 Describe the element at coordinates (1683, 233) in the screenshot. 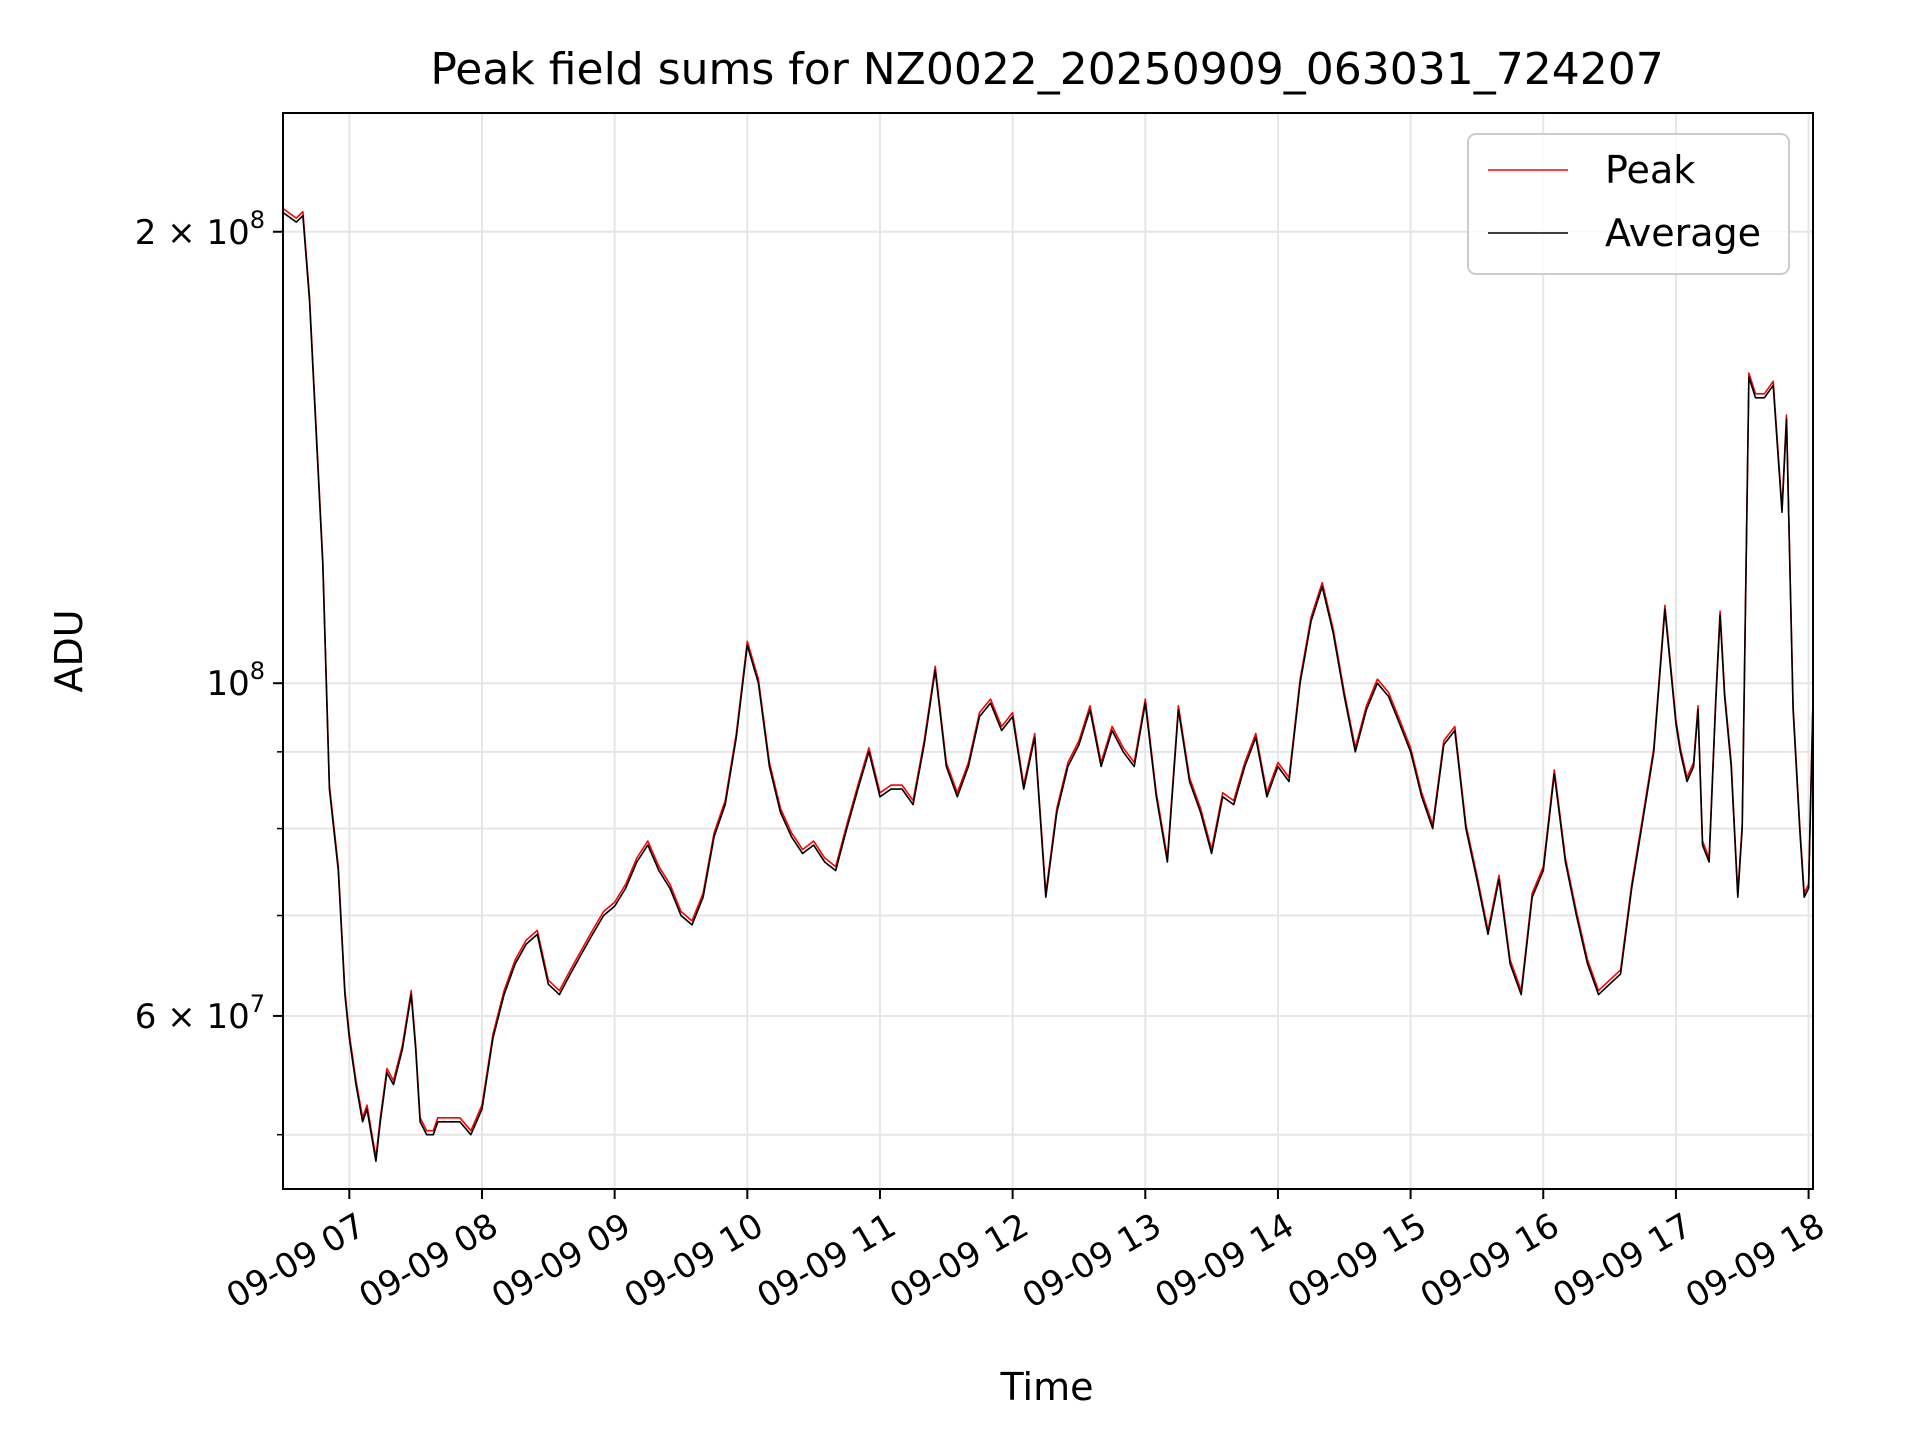

I see `legend-average-label: Average` at that location.